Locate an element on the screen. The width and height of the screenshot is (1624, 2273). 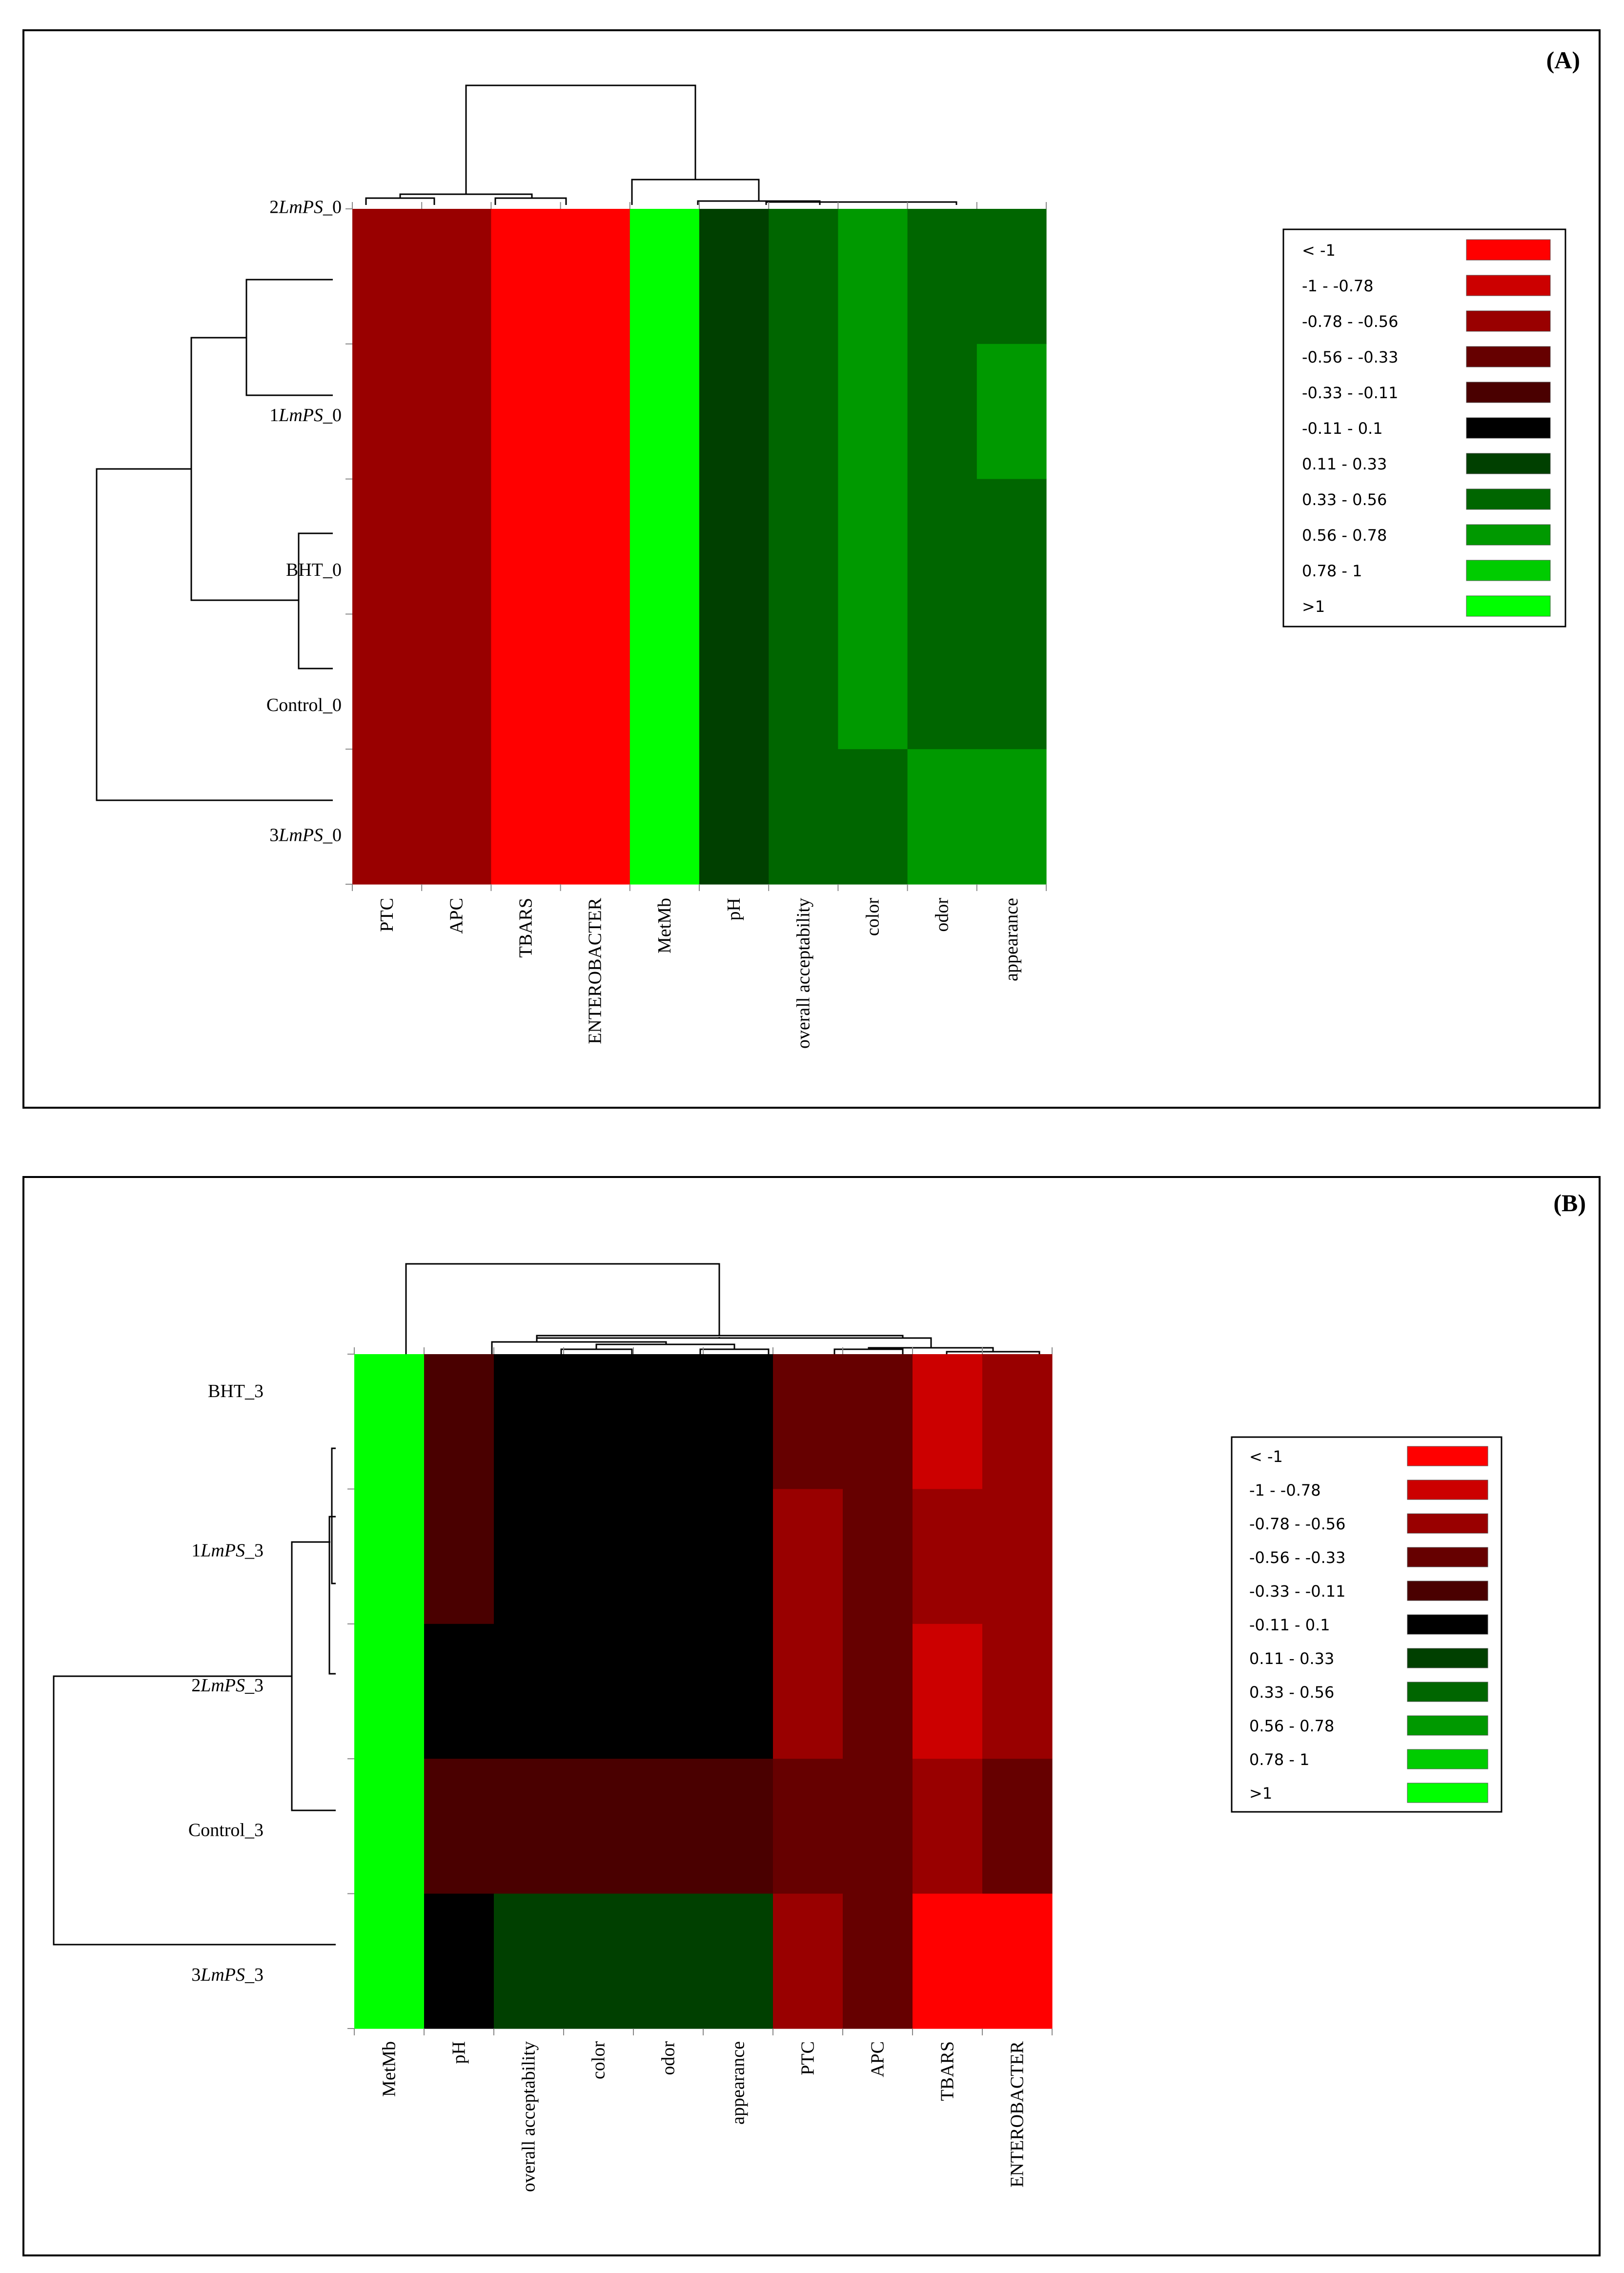
panel-a-cell-r3-c7 is located at coordinates (804, 546).